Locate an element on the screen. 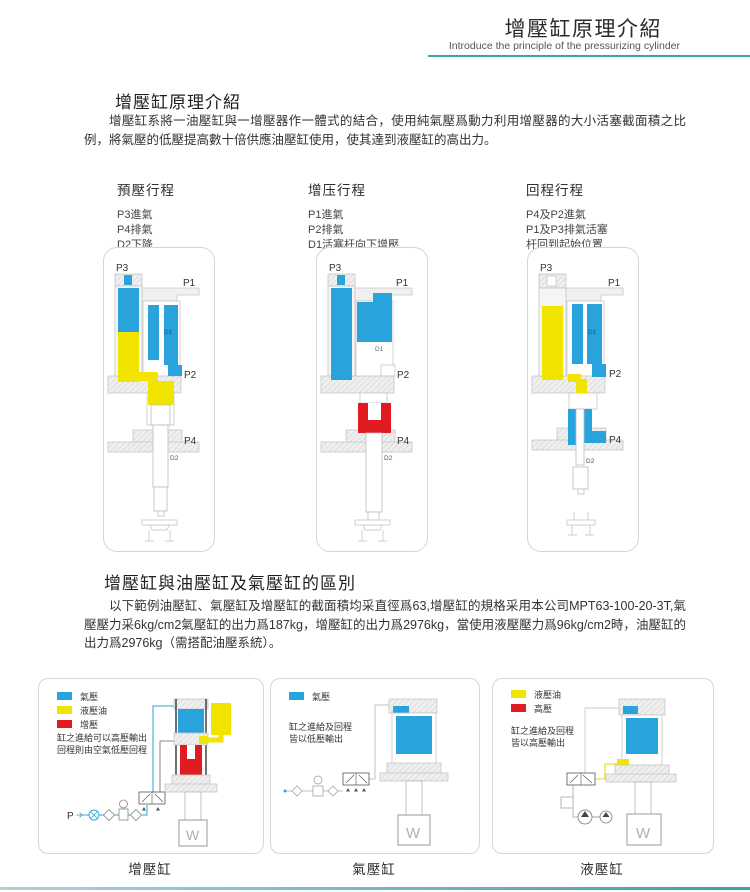  stroke-column-return: 回程行程 P4及P2進氣 P1及P3排氣活塞 杆回到起始位置 is located at coordinates (567, 216).